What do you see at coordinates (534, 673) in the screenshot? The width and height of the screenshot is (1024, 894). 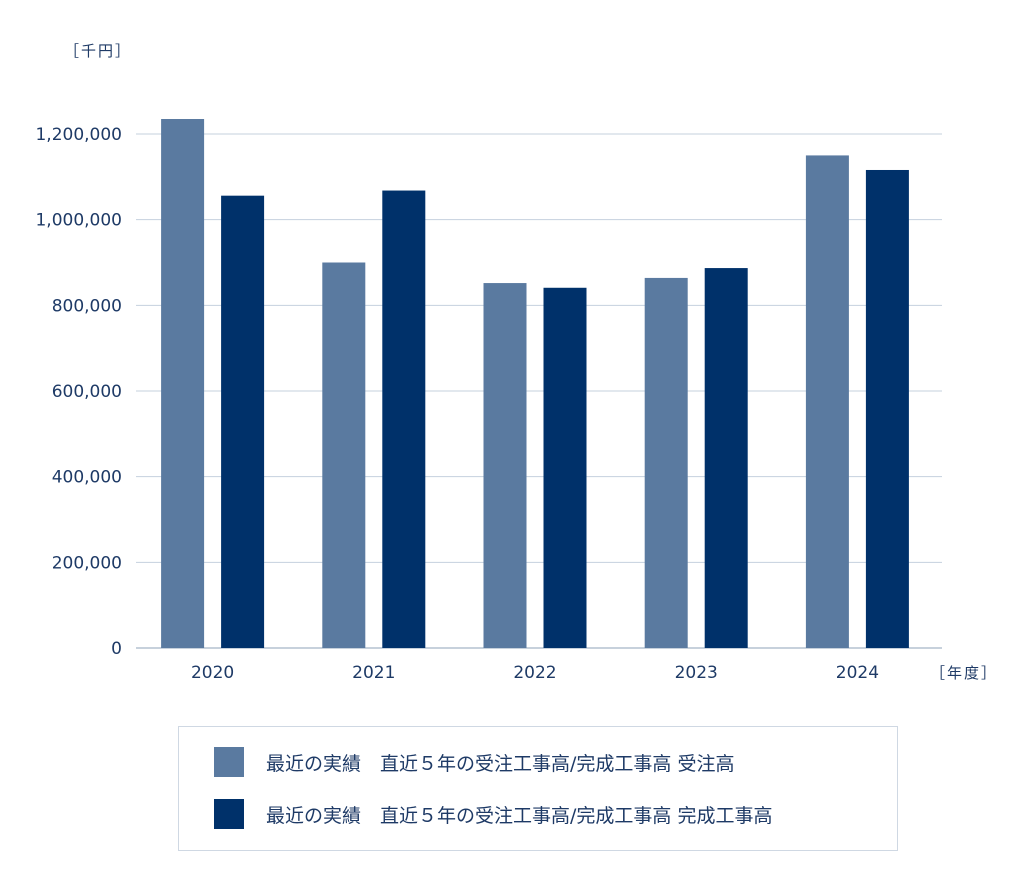 I see `x-tick-label: 2022` at bounding box center [534, 673].